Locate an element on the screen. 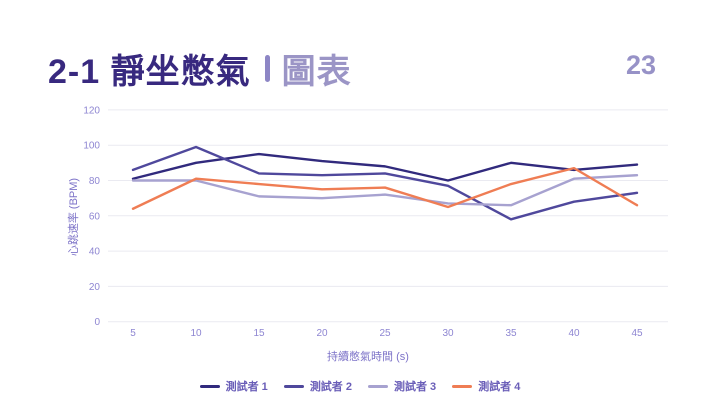 The height and width of the screenshot is (405, 720). x-tick-label: 25 is located at coordinates (385, 333).